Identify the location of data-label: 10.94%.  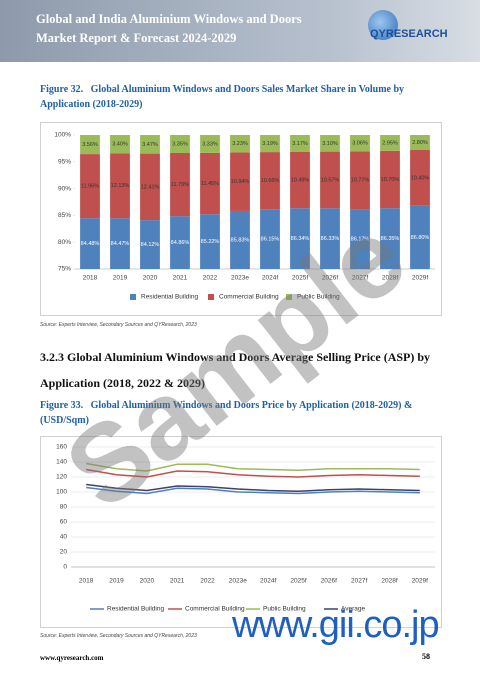
(240, 182).